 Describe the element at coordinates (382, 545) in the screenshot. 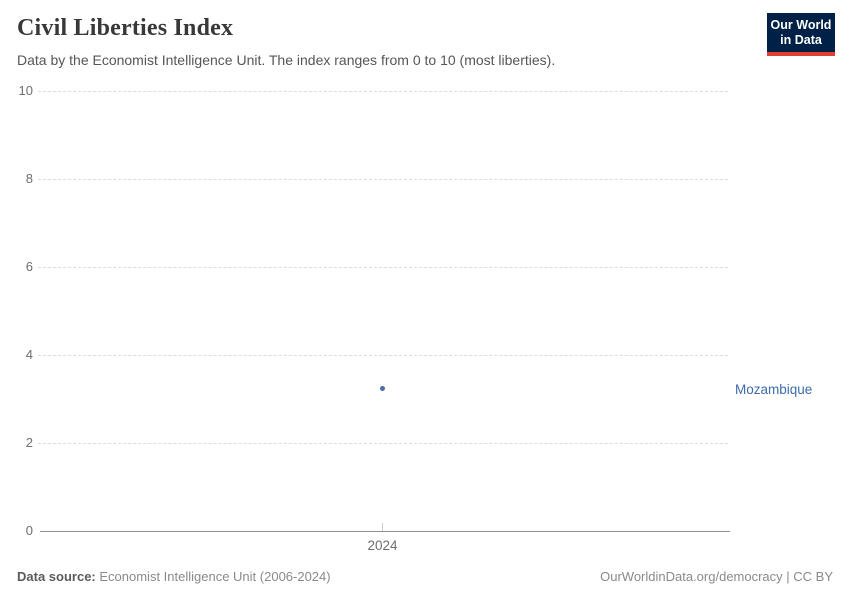

I see `x-tick-label-2024: 2024` at that location.